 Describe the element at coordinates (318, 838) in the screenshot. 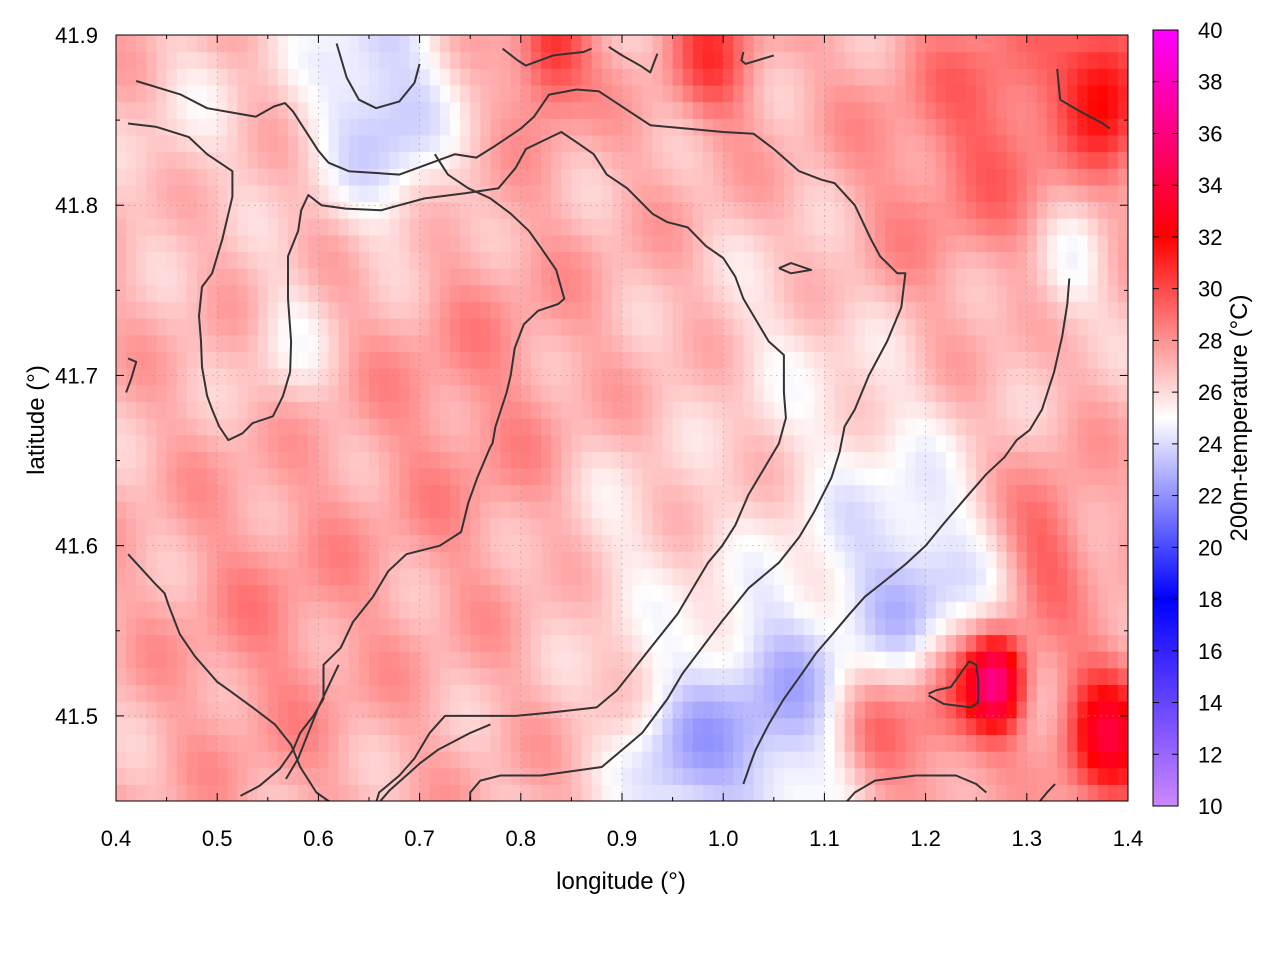

I see `x-tick-label: 0.6` at that location.